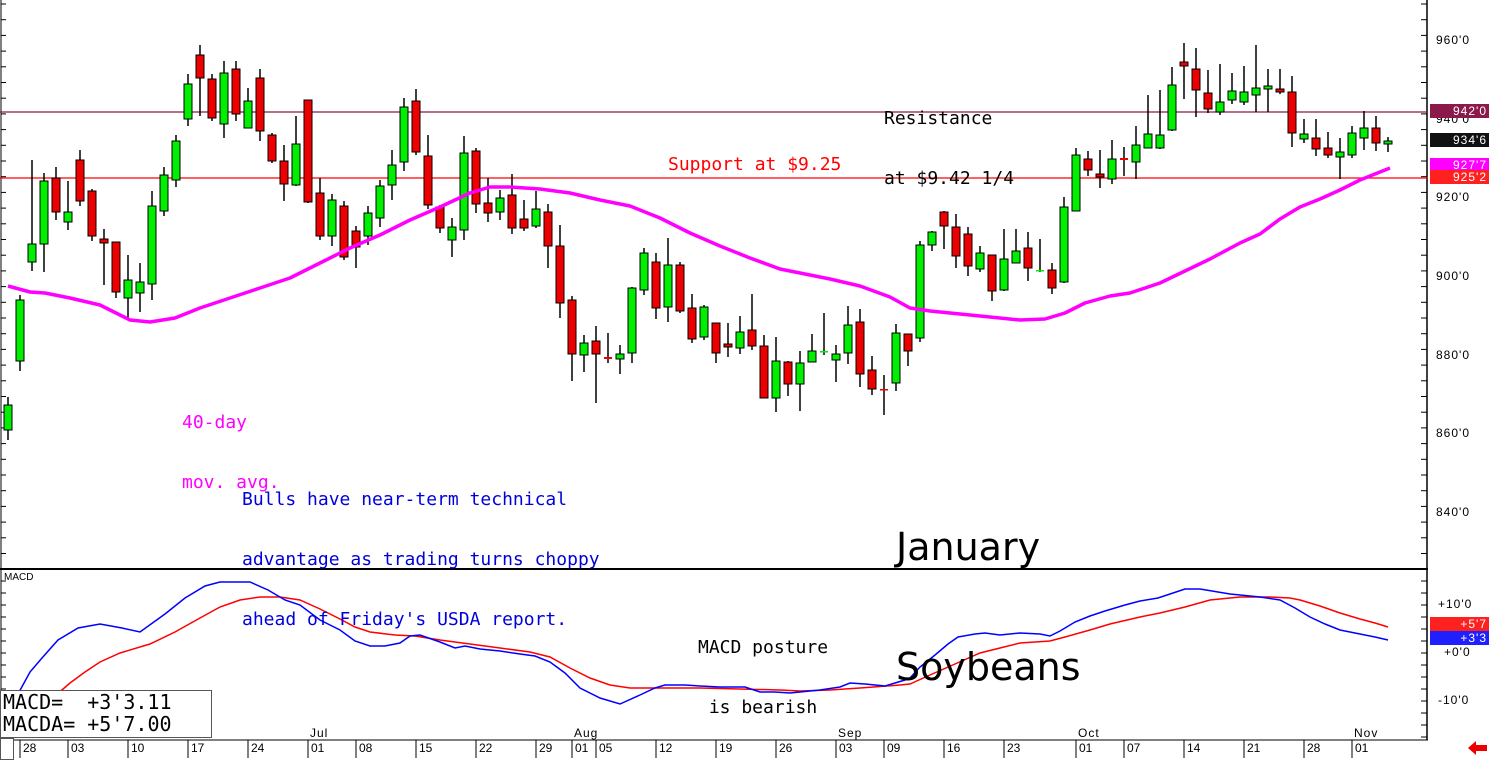  What do you see at coordinates (33, 702) in the screenshot?
I see `macd-readout-label: MACD=` at bounding box center [33, 702].